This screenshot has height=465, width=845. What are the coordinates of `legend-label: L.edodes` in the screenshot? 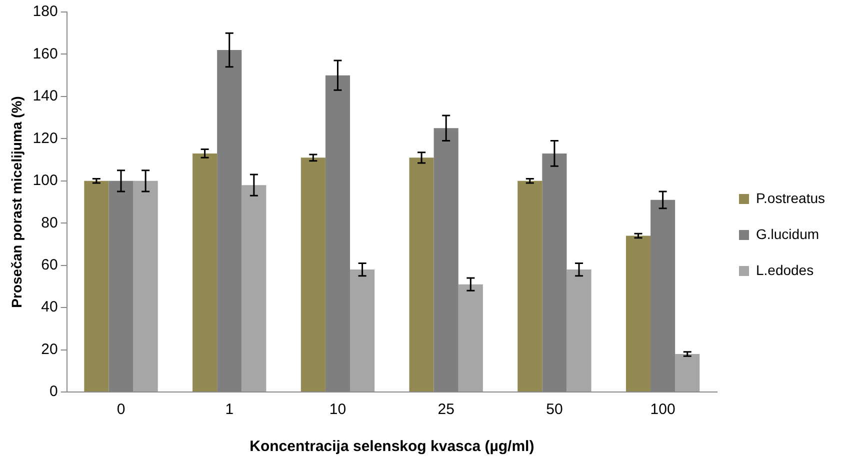 It's located at (785, 270).